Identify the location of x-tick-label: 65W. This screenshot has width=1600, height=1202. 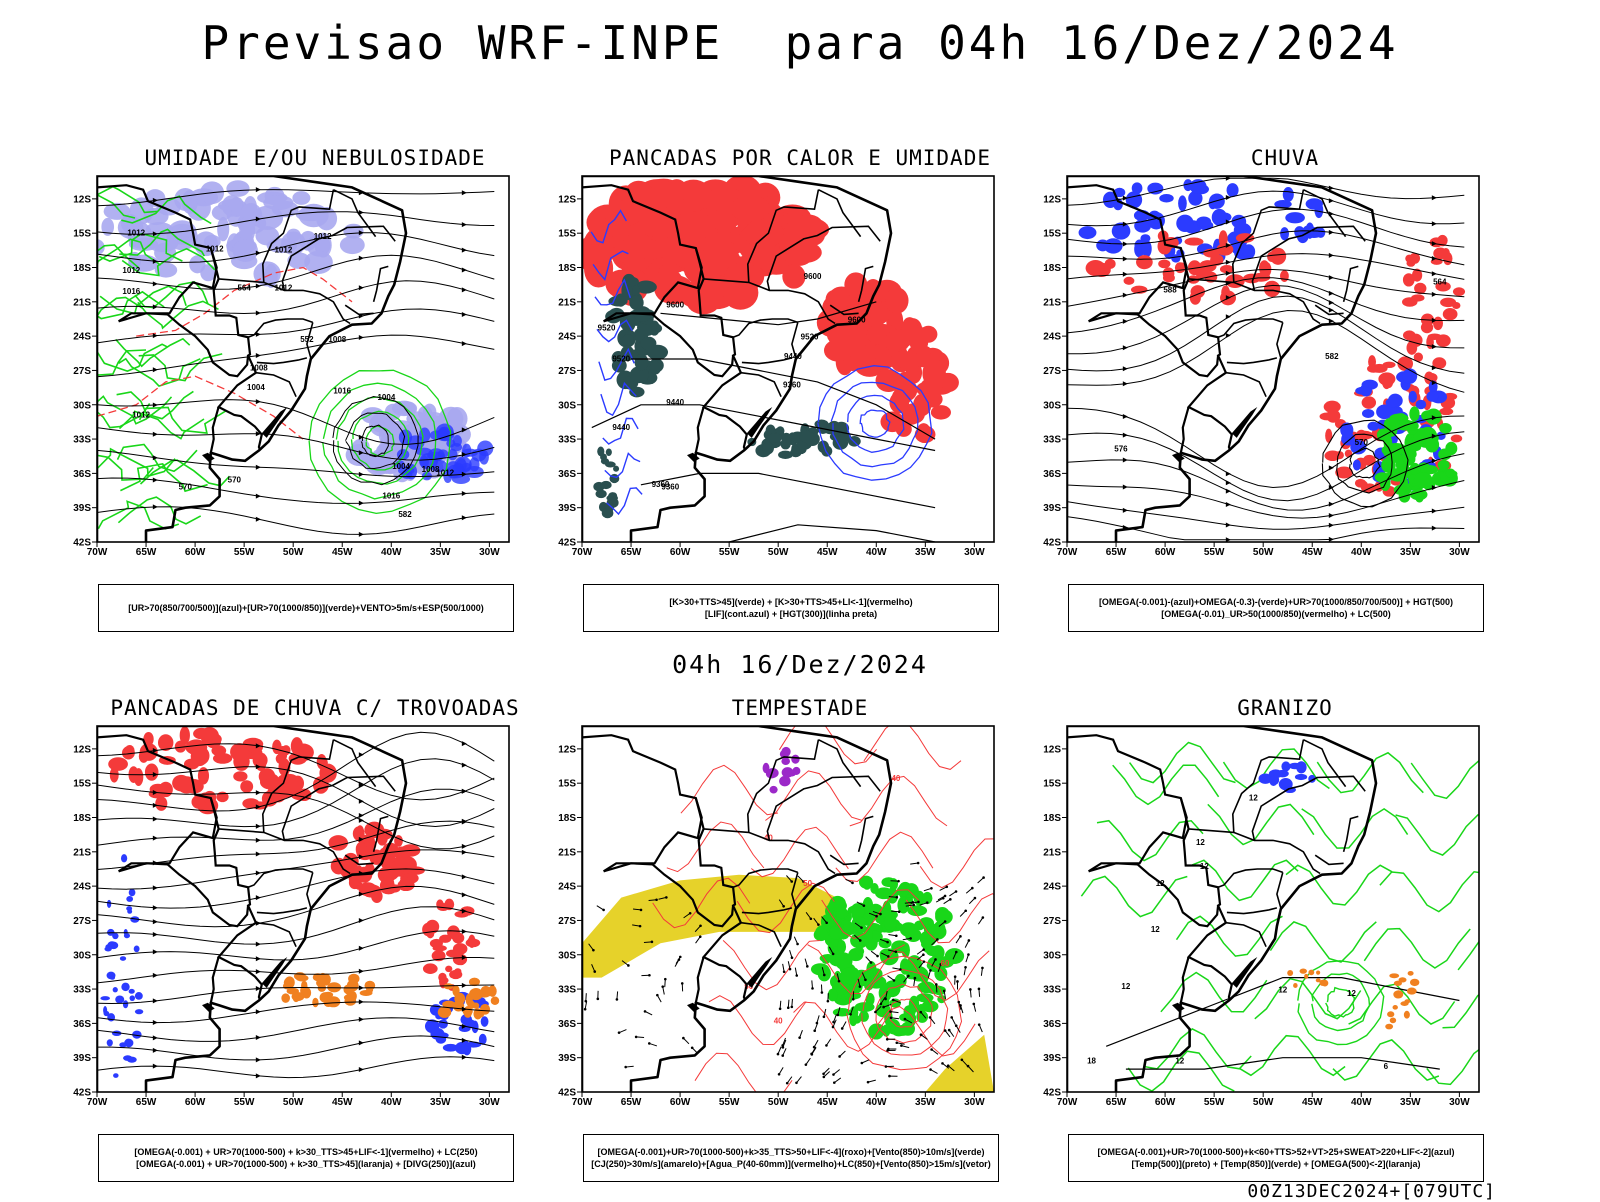
(631, 1102).